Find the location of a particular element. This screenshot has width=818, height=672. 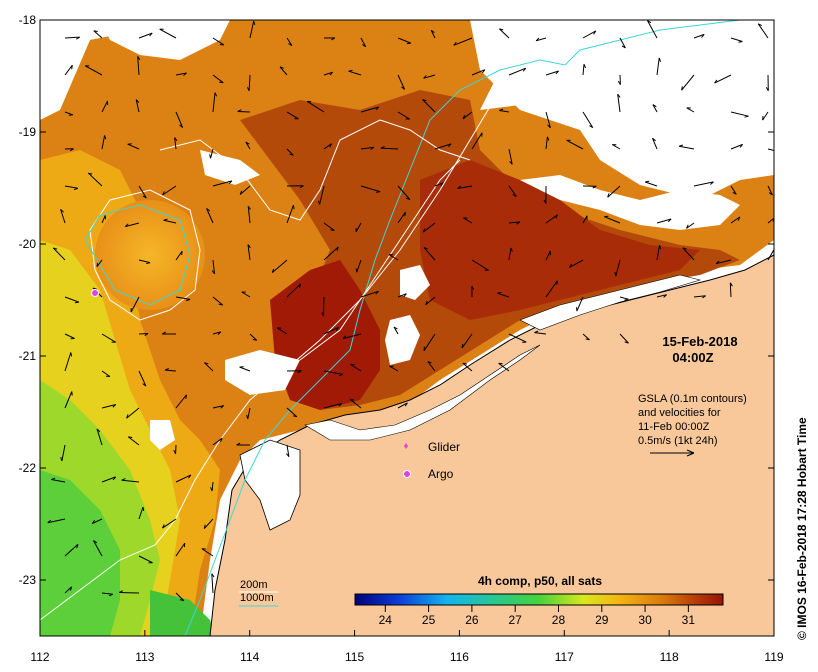

platform-legend: Glider Argo is located at coordinates (431, 460).